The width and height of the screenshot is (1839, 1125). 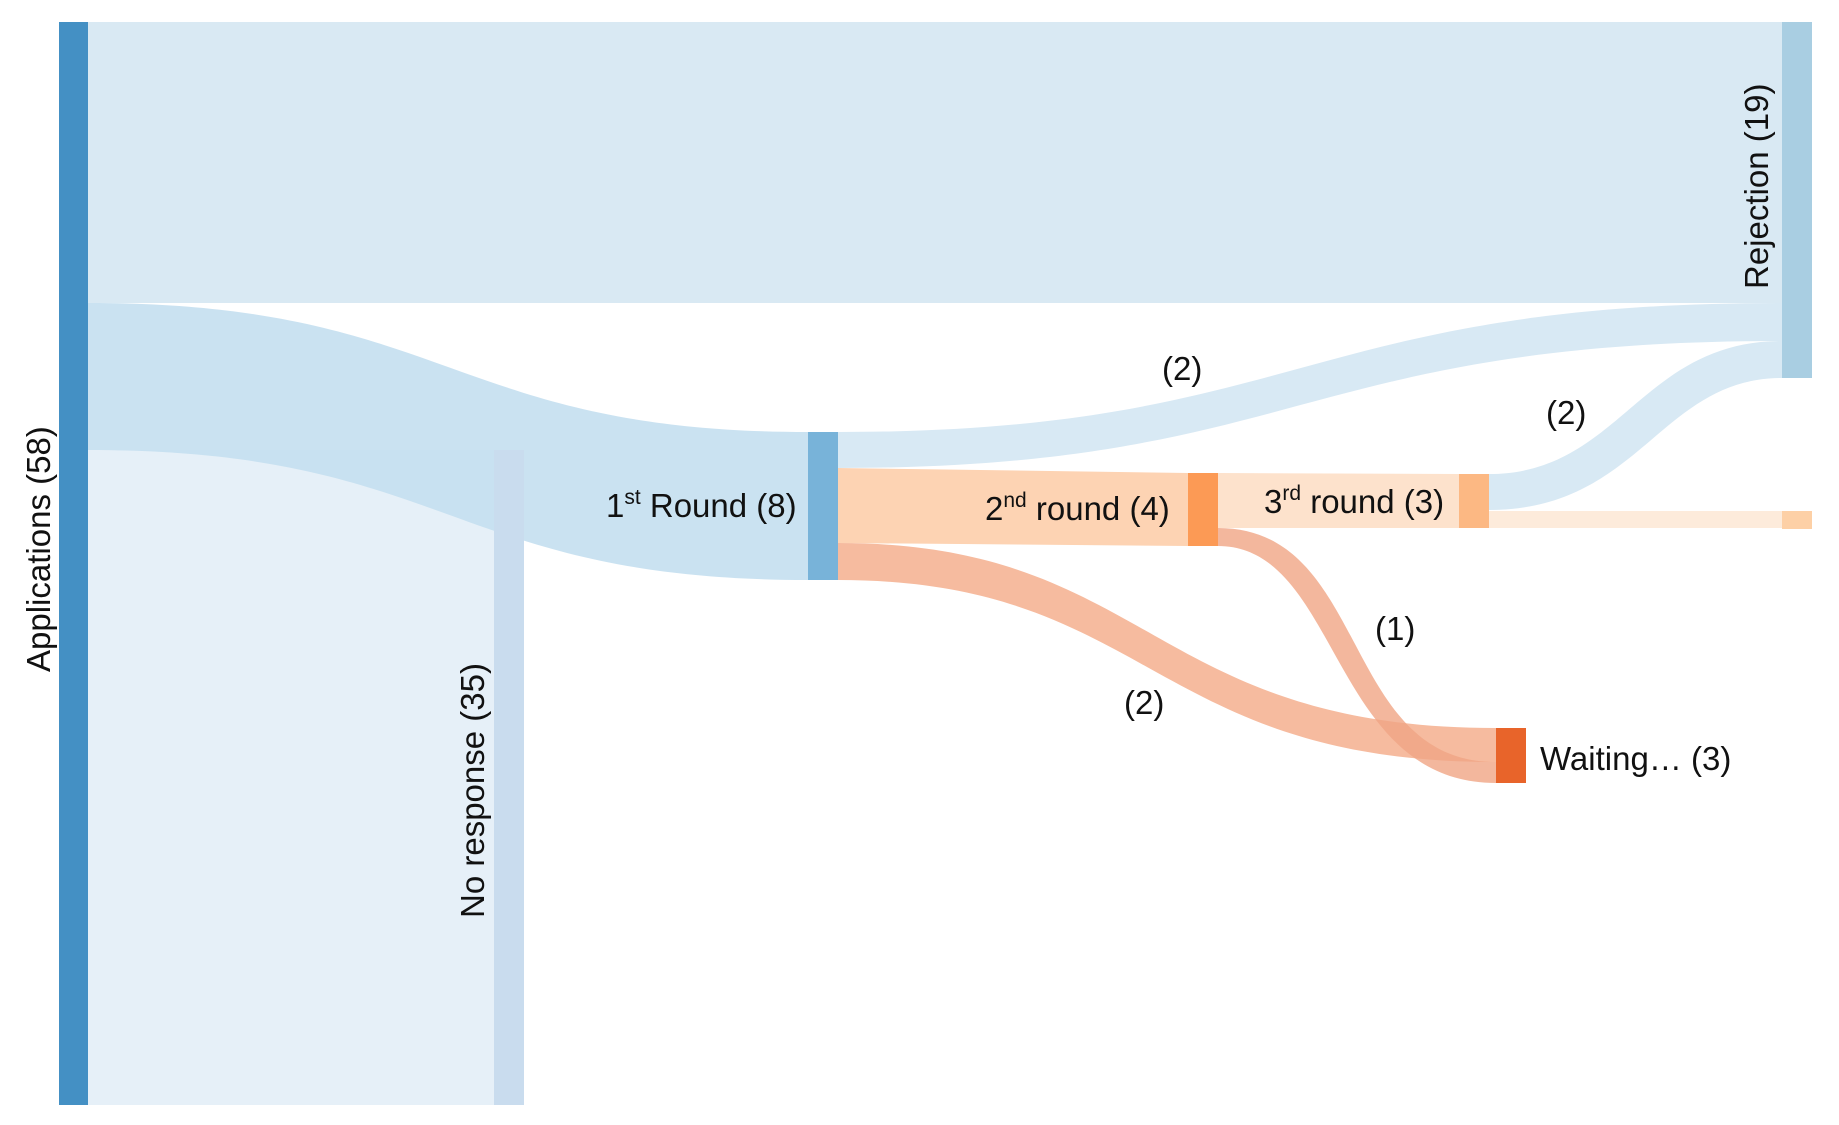 What do you see at coordinates (1310, 385) in the screenshot?
I see `flow-round1-to-rejection` at bounding box center [1310, 385].